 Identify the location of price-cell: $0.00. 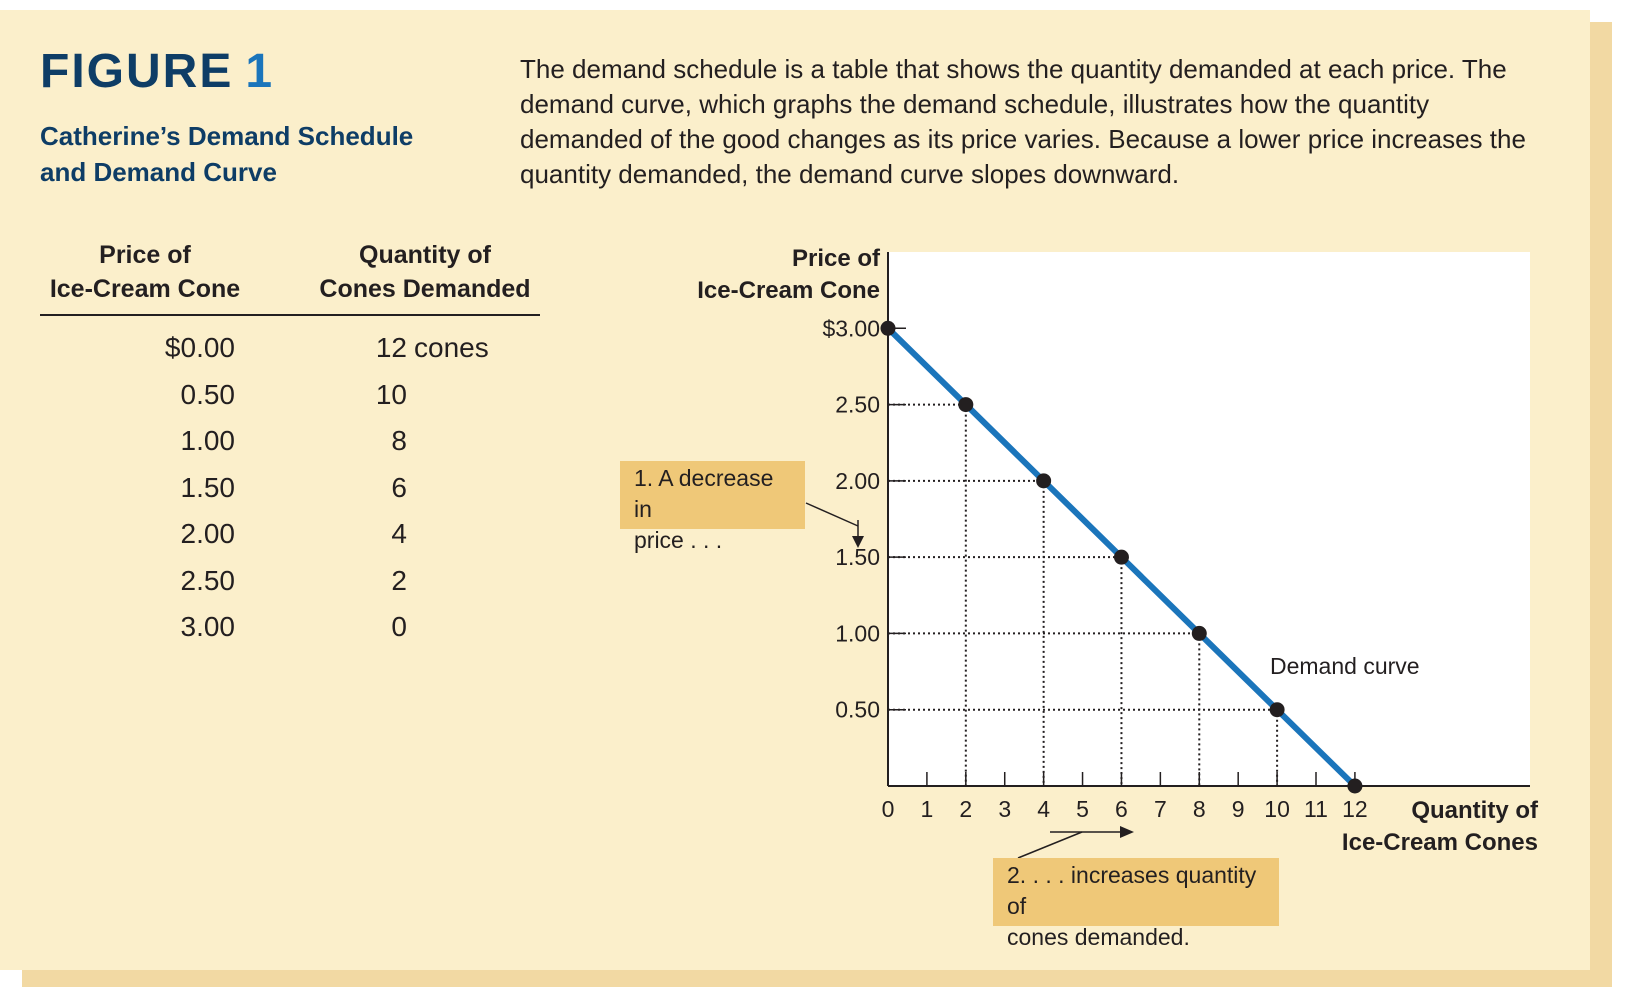
(199, 347).